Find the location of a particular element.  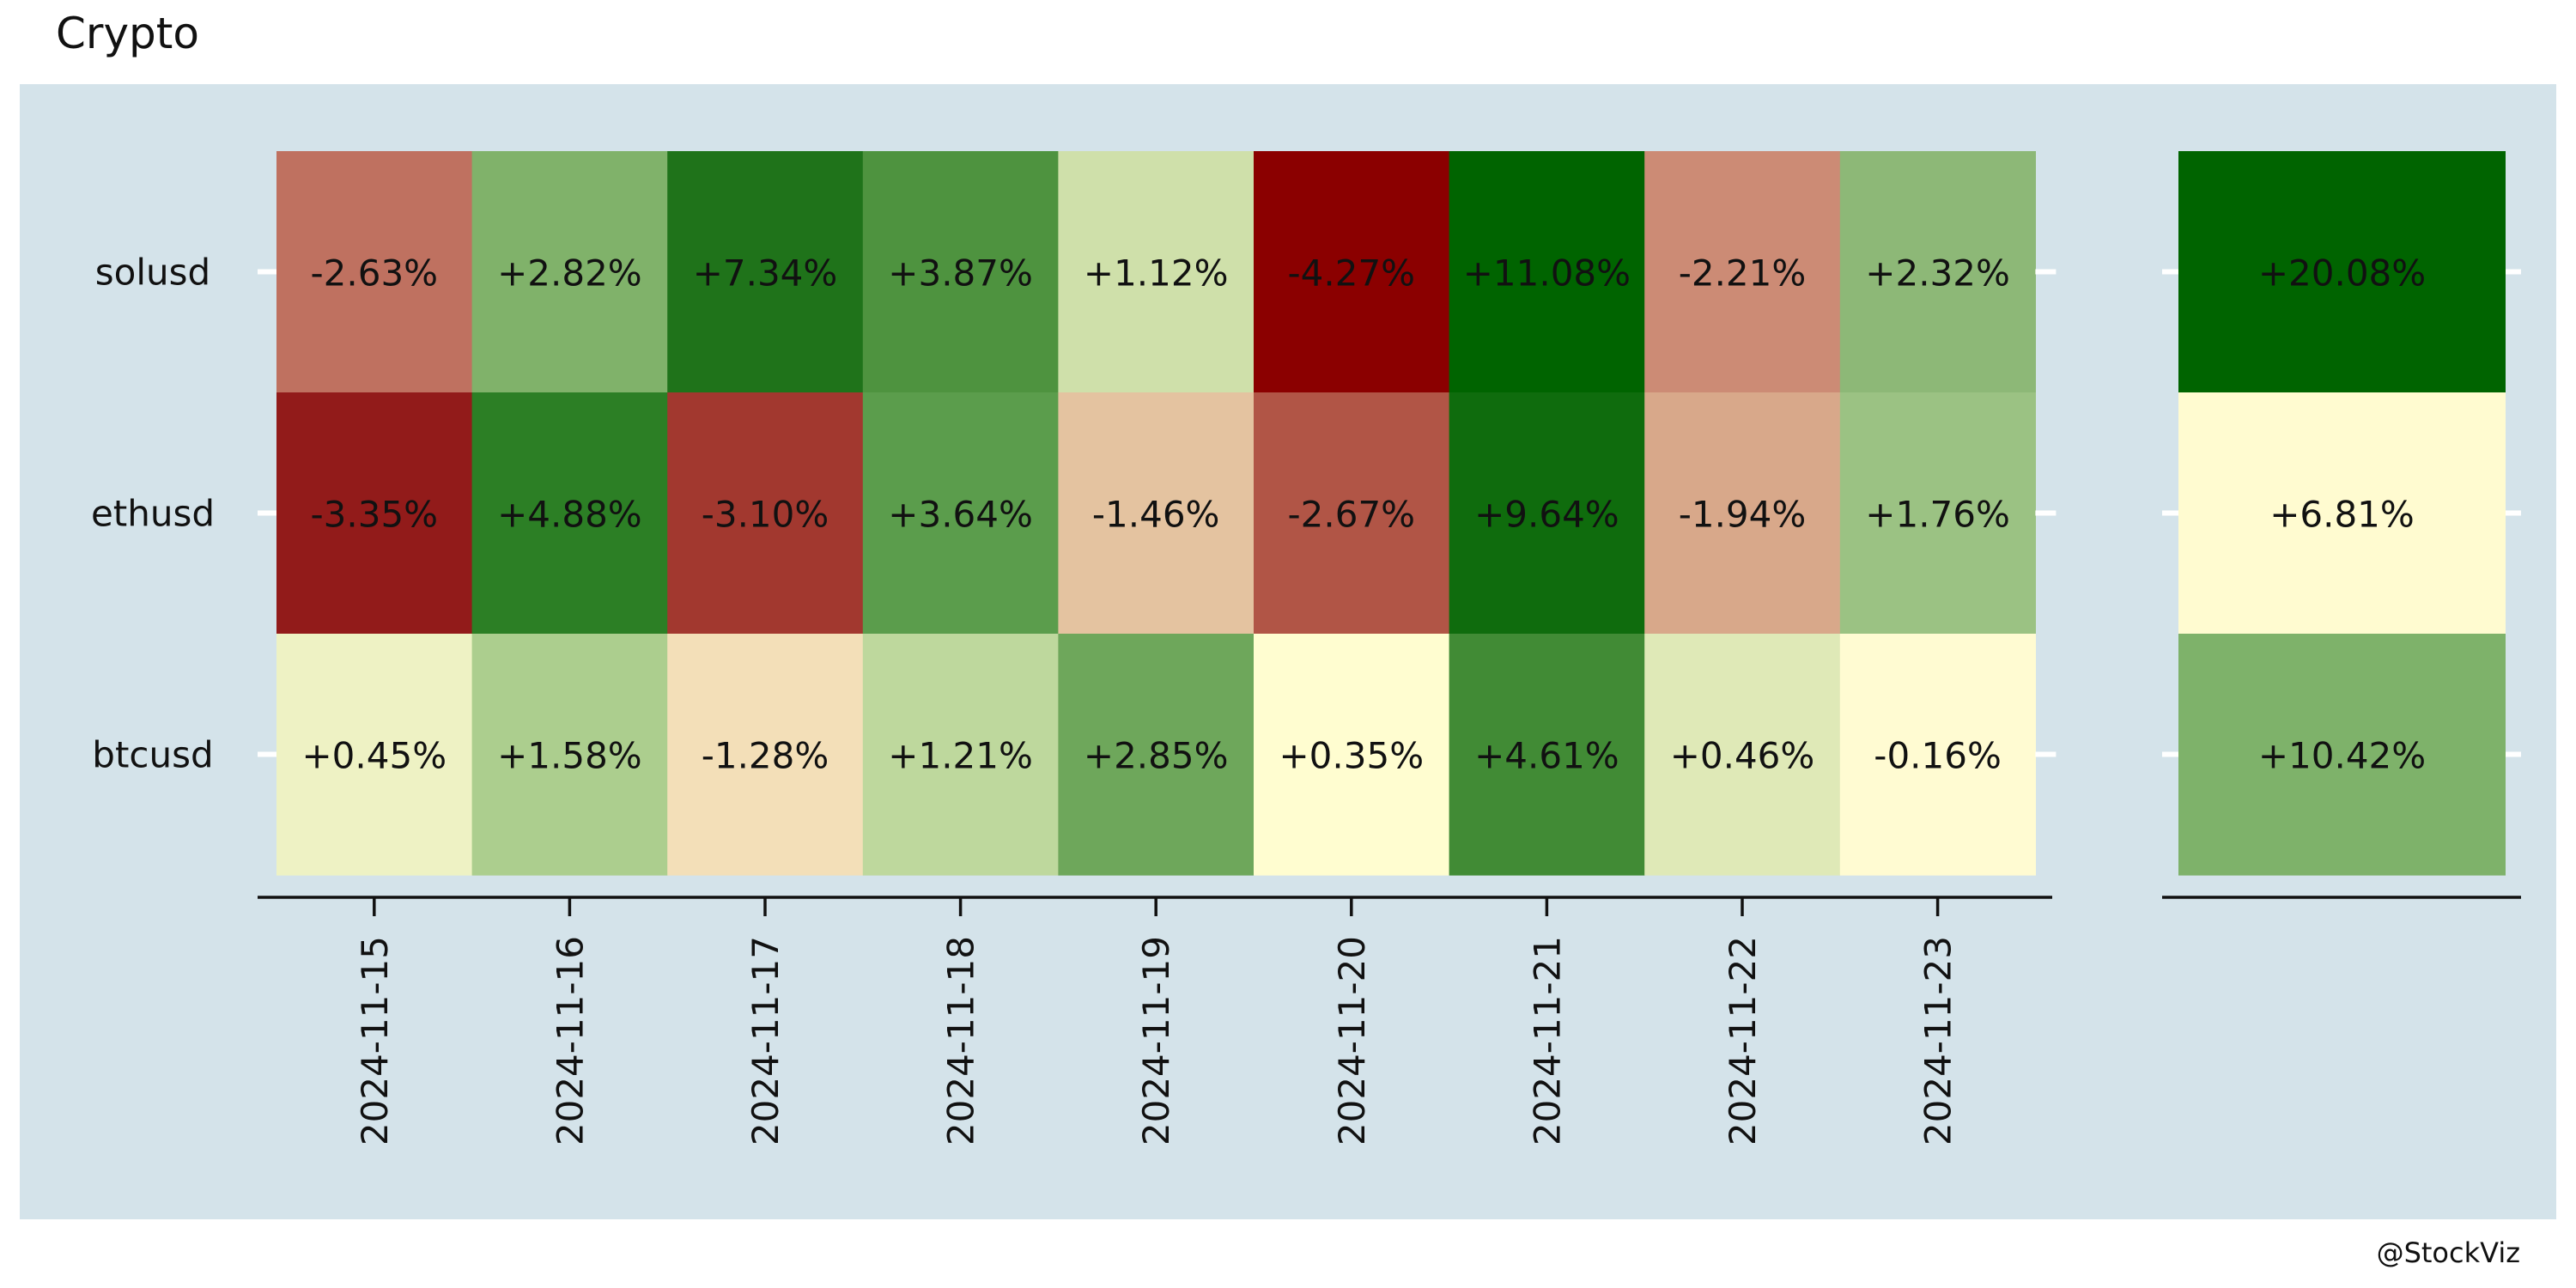

x-tick-label: 2024-11-23 is located at coordinates (1938, 1041).